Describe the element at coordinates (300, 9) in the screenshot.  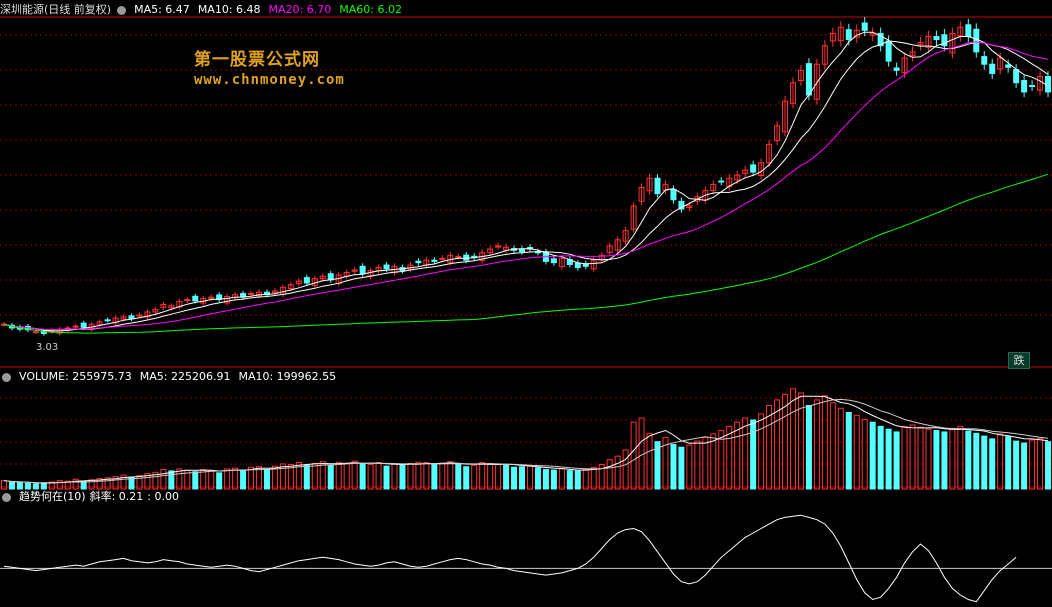
I see `ma20-label: MA20: 6.70` at that location.